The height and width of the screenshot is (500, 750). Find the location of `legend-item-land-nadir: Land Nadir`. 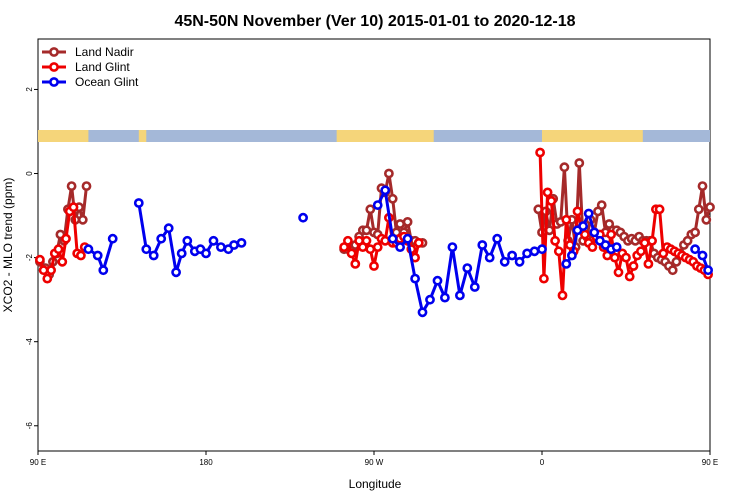

legend-item-land-nadir: Land Nadir is located at coordinates (88, 52).